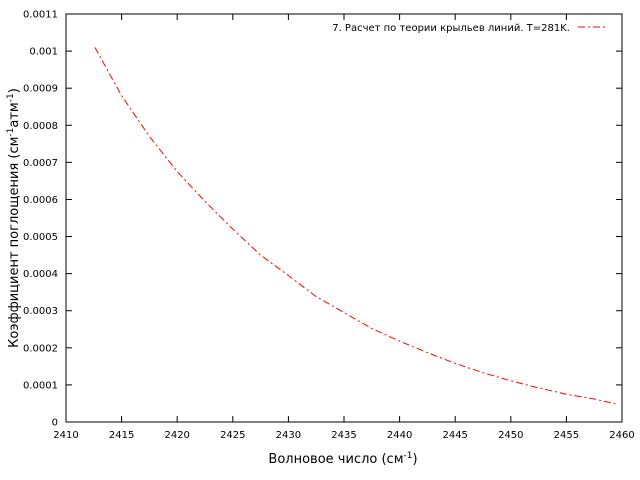 This screenshot has height=480, width=640. Describe the element at coordinates (14, 218) in the screenshot. I see `y-axis-label: Коэффициент поглощения (см-1атм-1)` at that location.